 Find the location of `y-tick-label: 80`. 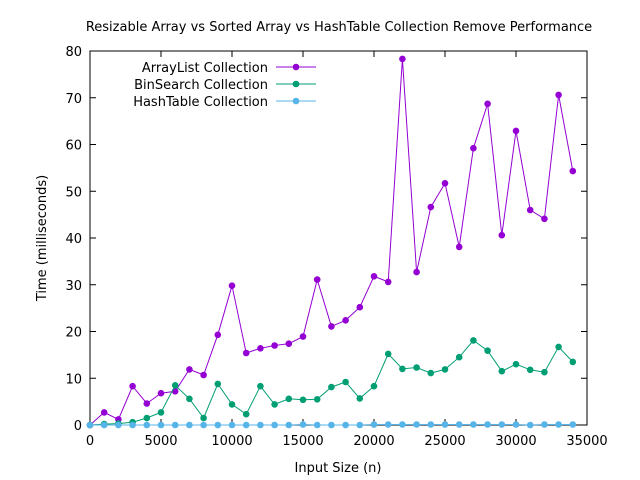

y-tick-label: 80 is located at coordinates (73, 52).